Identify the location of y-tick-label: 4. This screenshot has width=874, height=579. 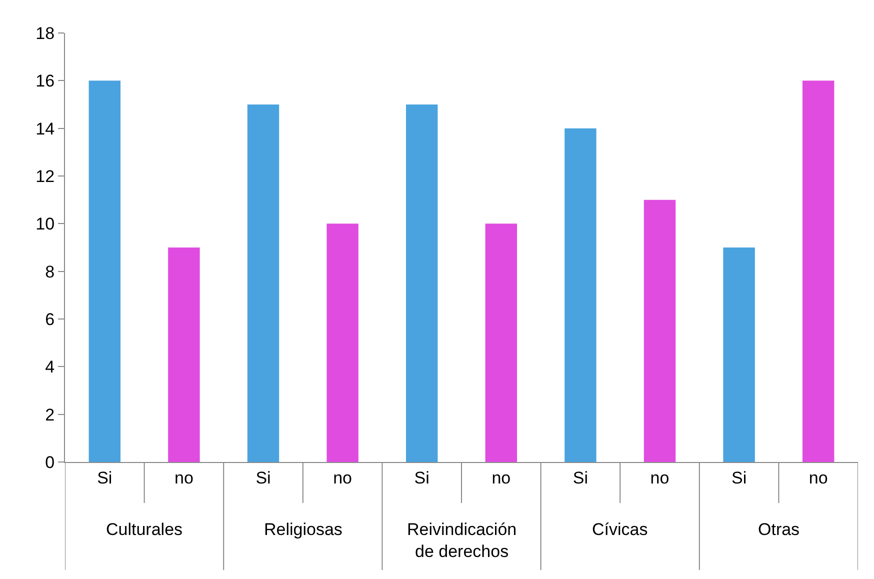
(50, 367).